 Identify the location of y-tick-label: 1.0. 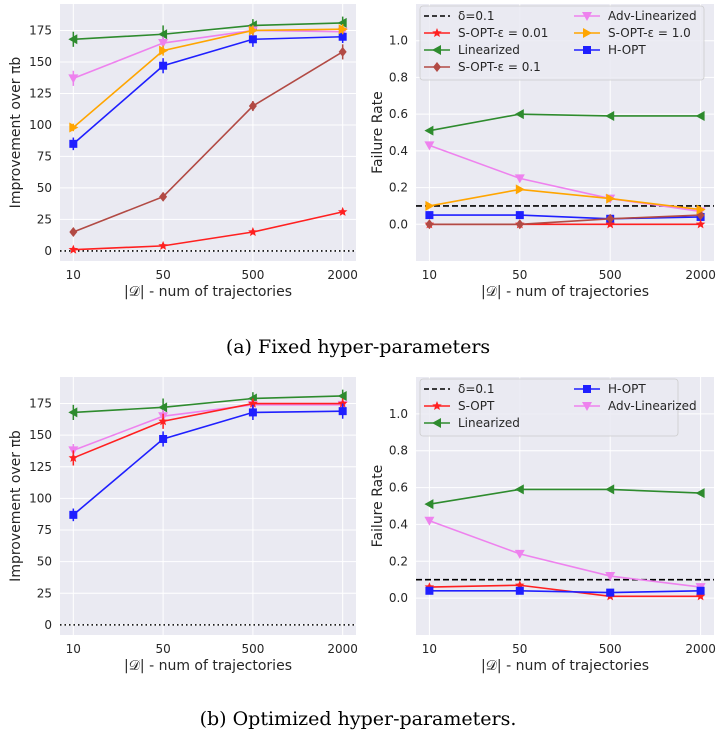
(398, 41).